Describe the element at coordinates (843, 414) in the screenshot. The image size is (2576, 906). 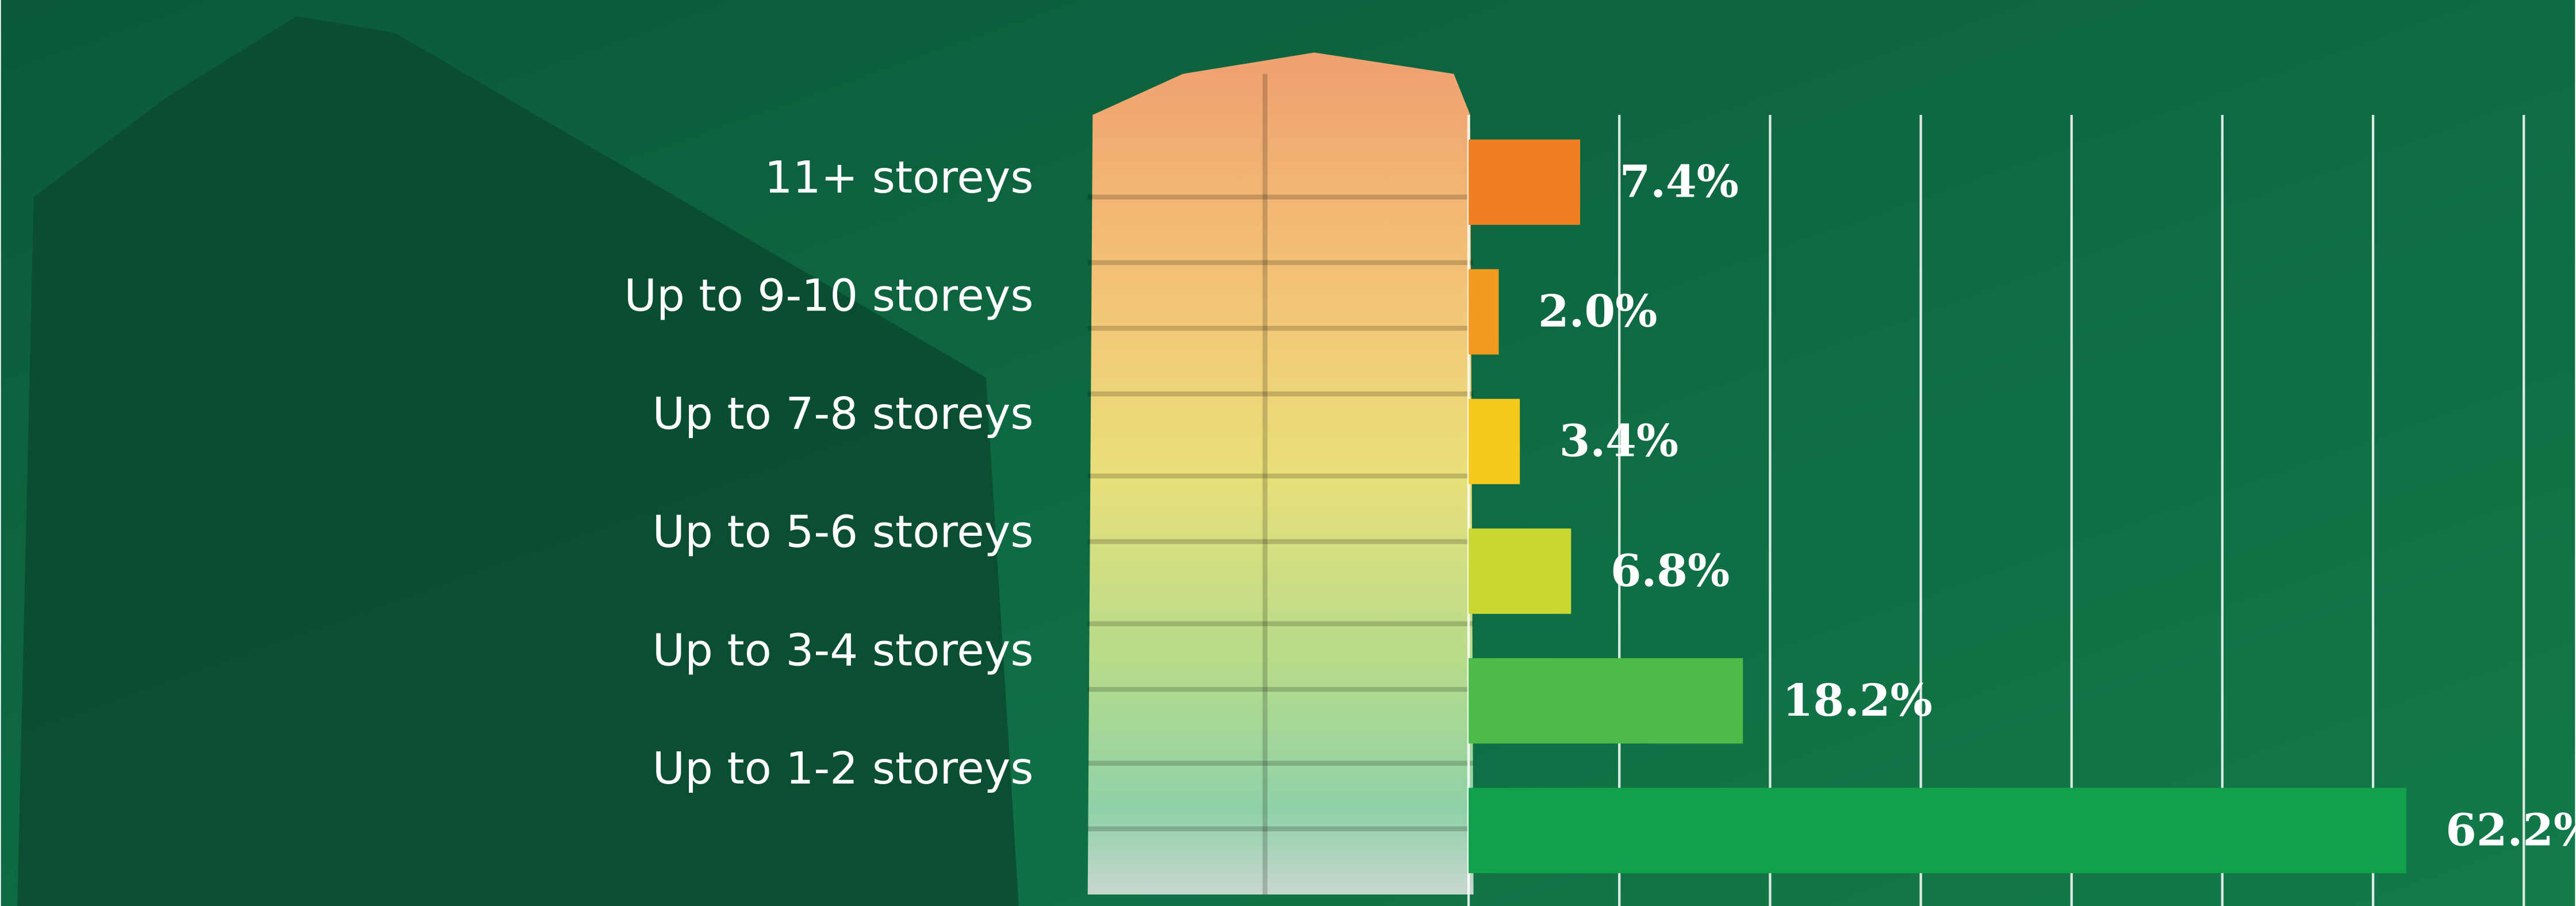
I see `category-label: Up to 7-8 storeys` at that location.